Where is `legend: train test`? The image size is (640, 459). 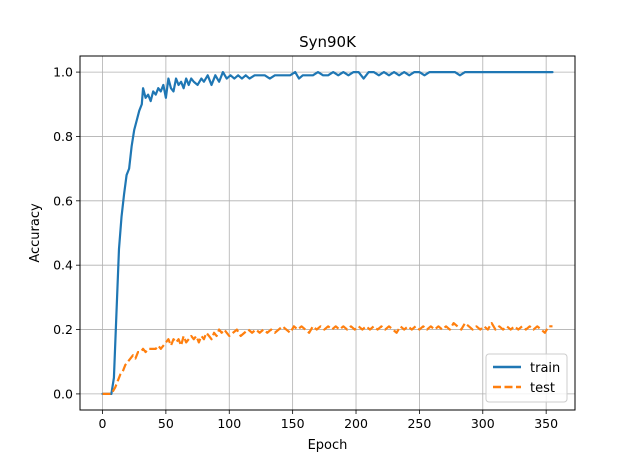 legend: train test is located at coordinates (526, 378).